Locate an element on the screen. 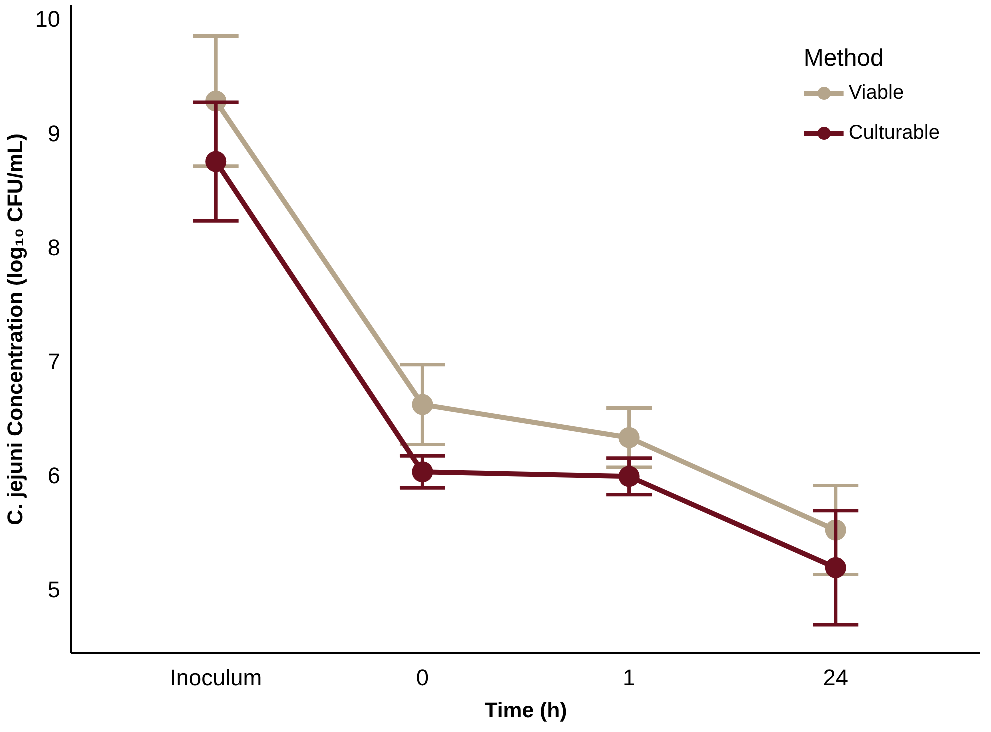  x-tick-label: 1 is located at coordinates (629, 677).